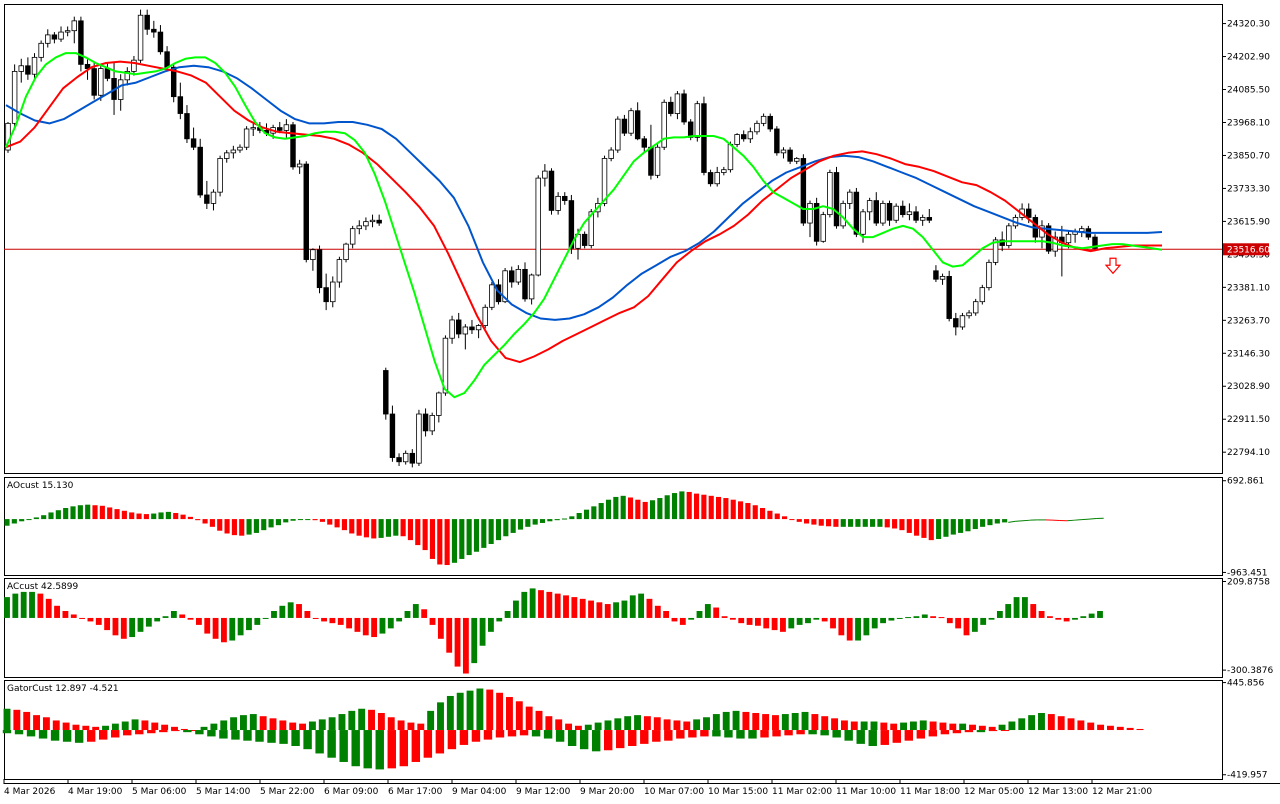  What do you see at coordinates (543, 792) in the screenshot?
I see `time-label: 9 Mar 12:00` at bounding box center [543, 792].